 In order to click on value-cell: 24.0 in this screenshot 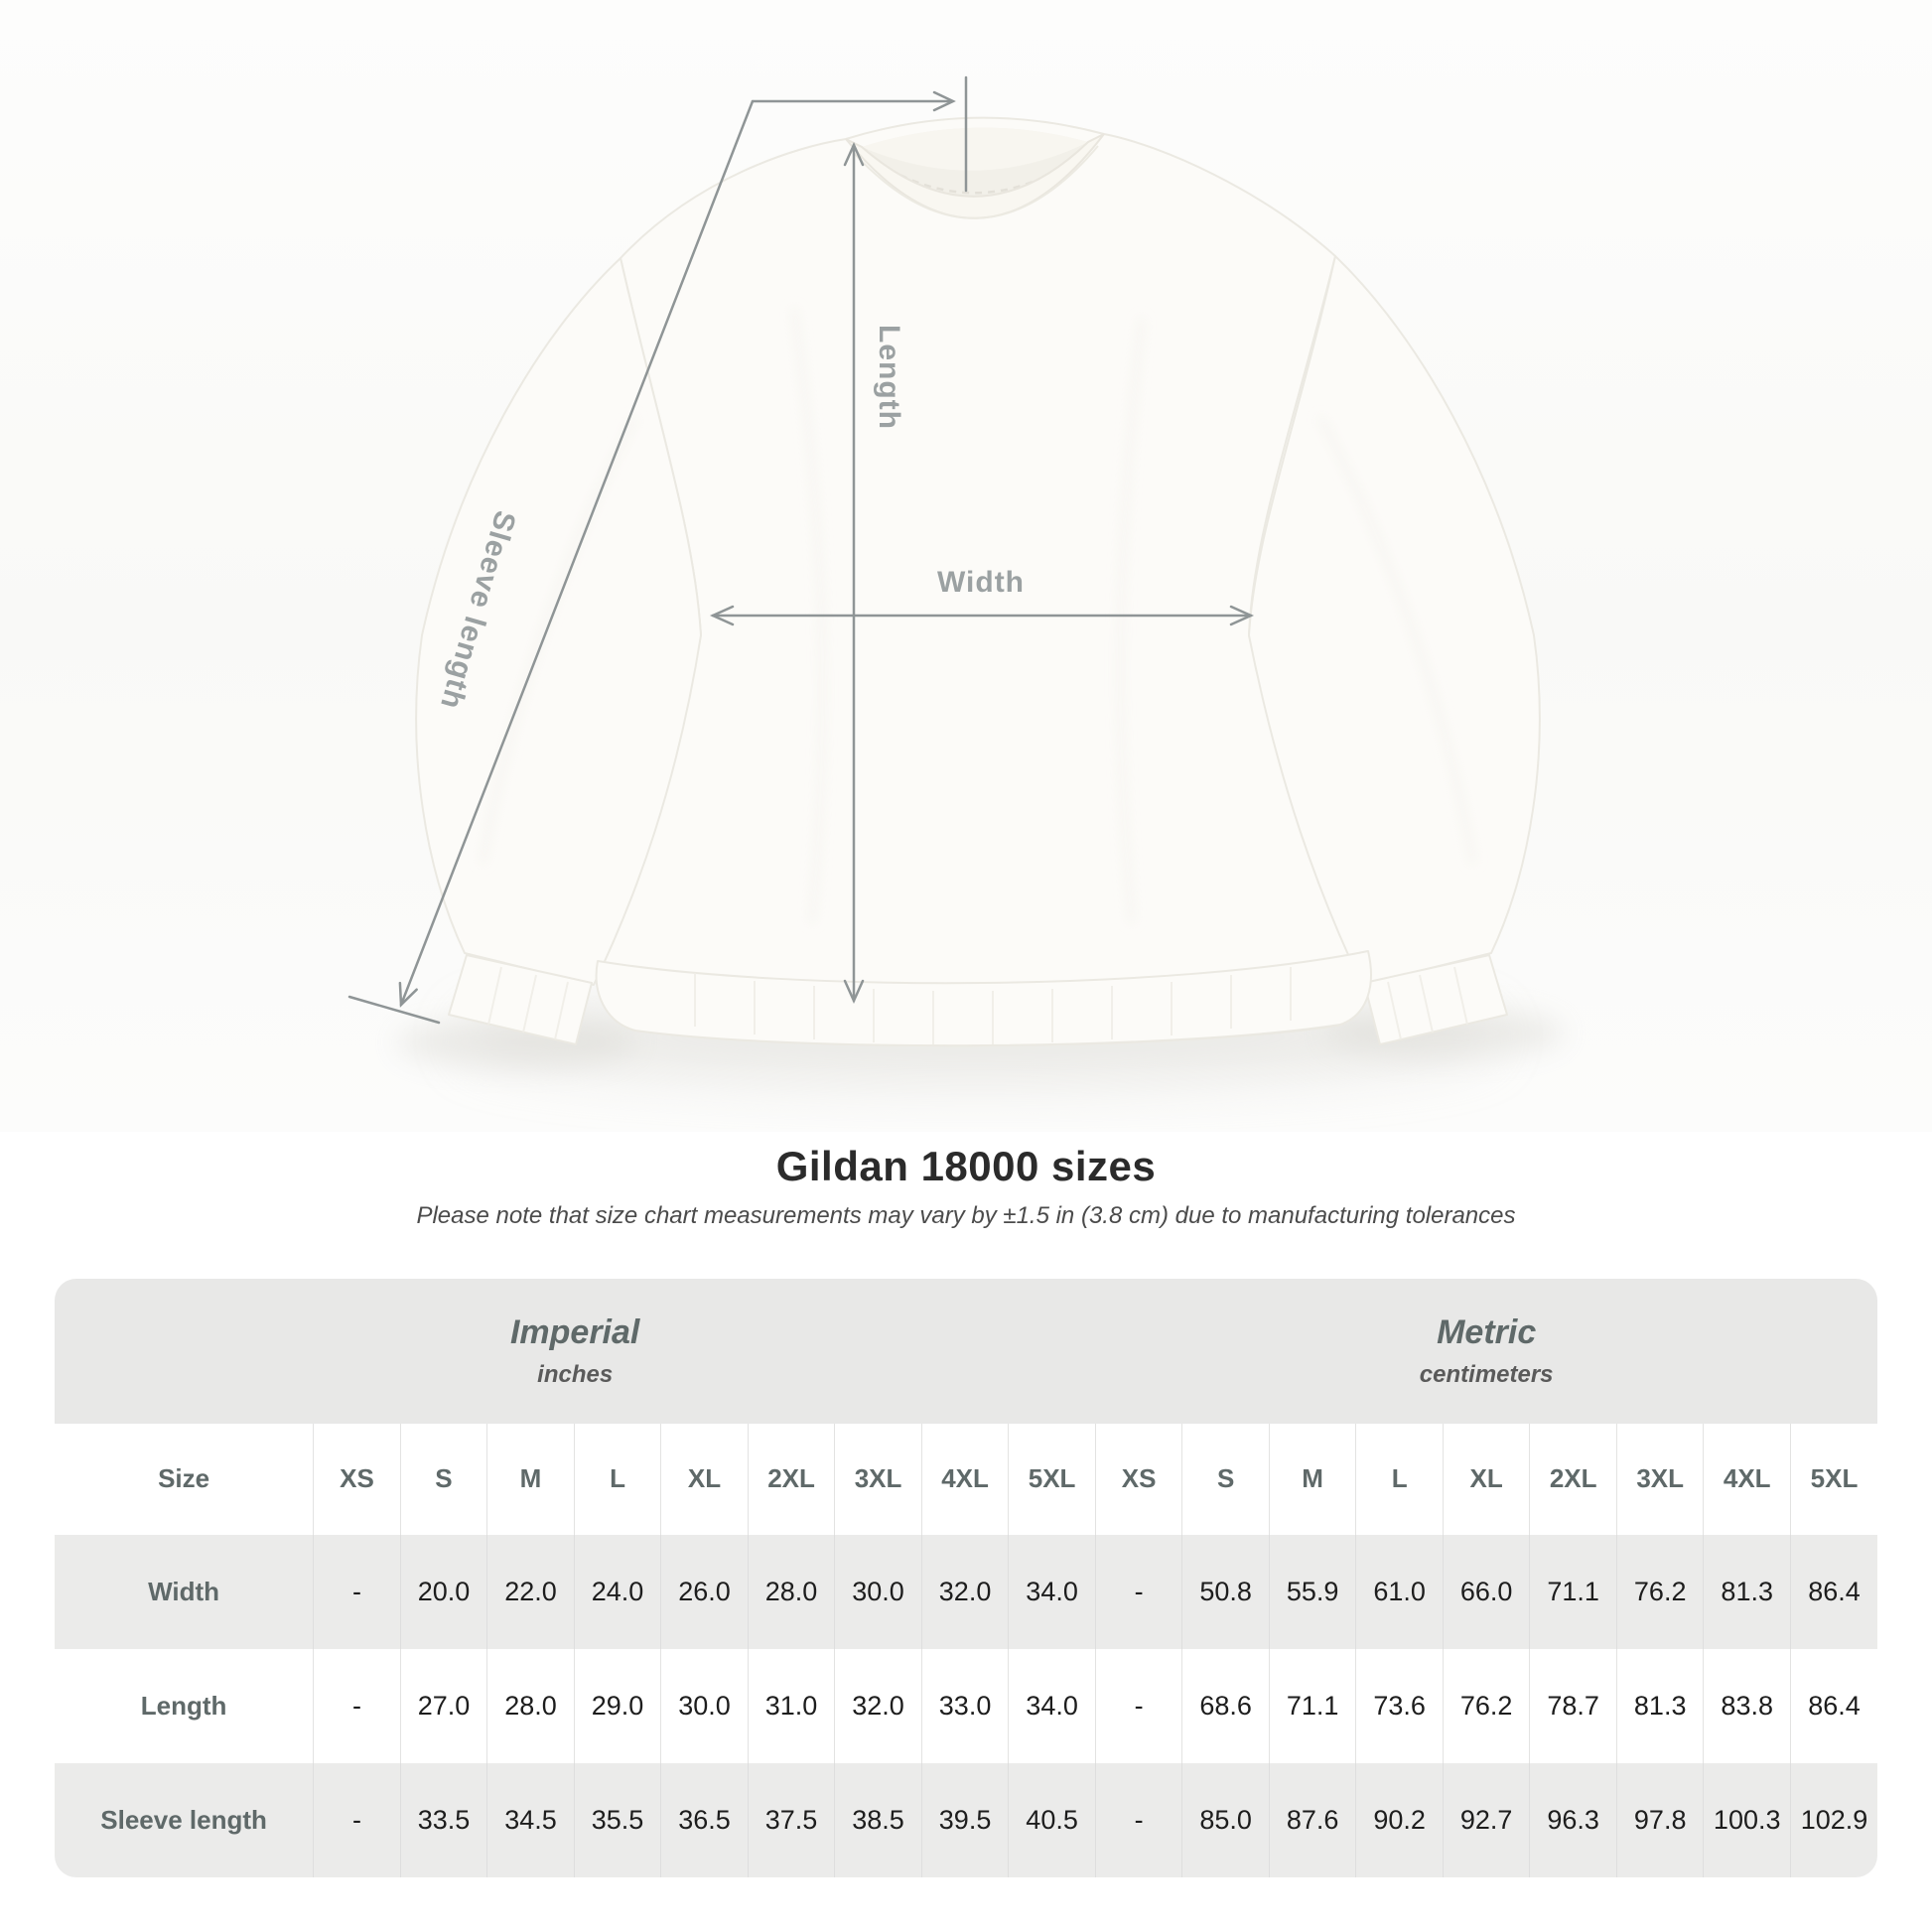, I will do `click(617, 1592)`.